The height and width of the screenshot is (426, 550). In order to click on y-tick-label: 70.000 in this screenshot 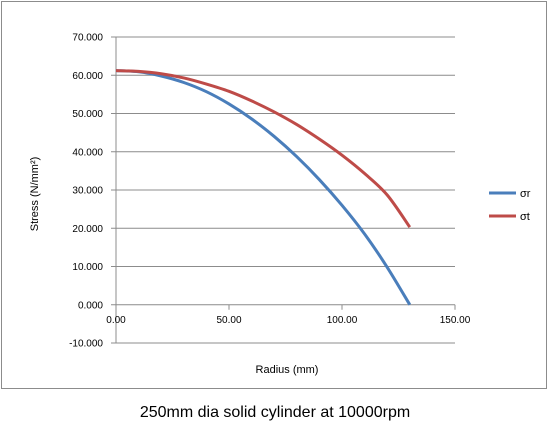, I will do `click(87, 38)`.